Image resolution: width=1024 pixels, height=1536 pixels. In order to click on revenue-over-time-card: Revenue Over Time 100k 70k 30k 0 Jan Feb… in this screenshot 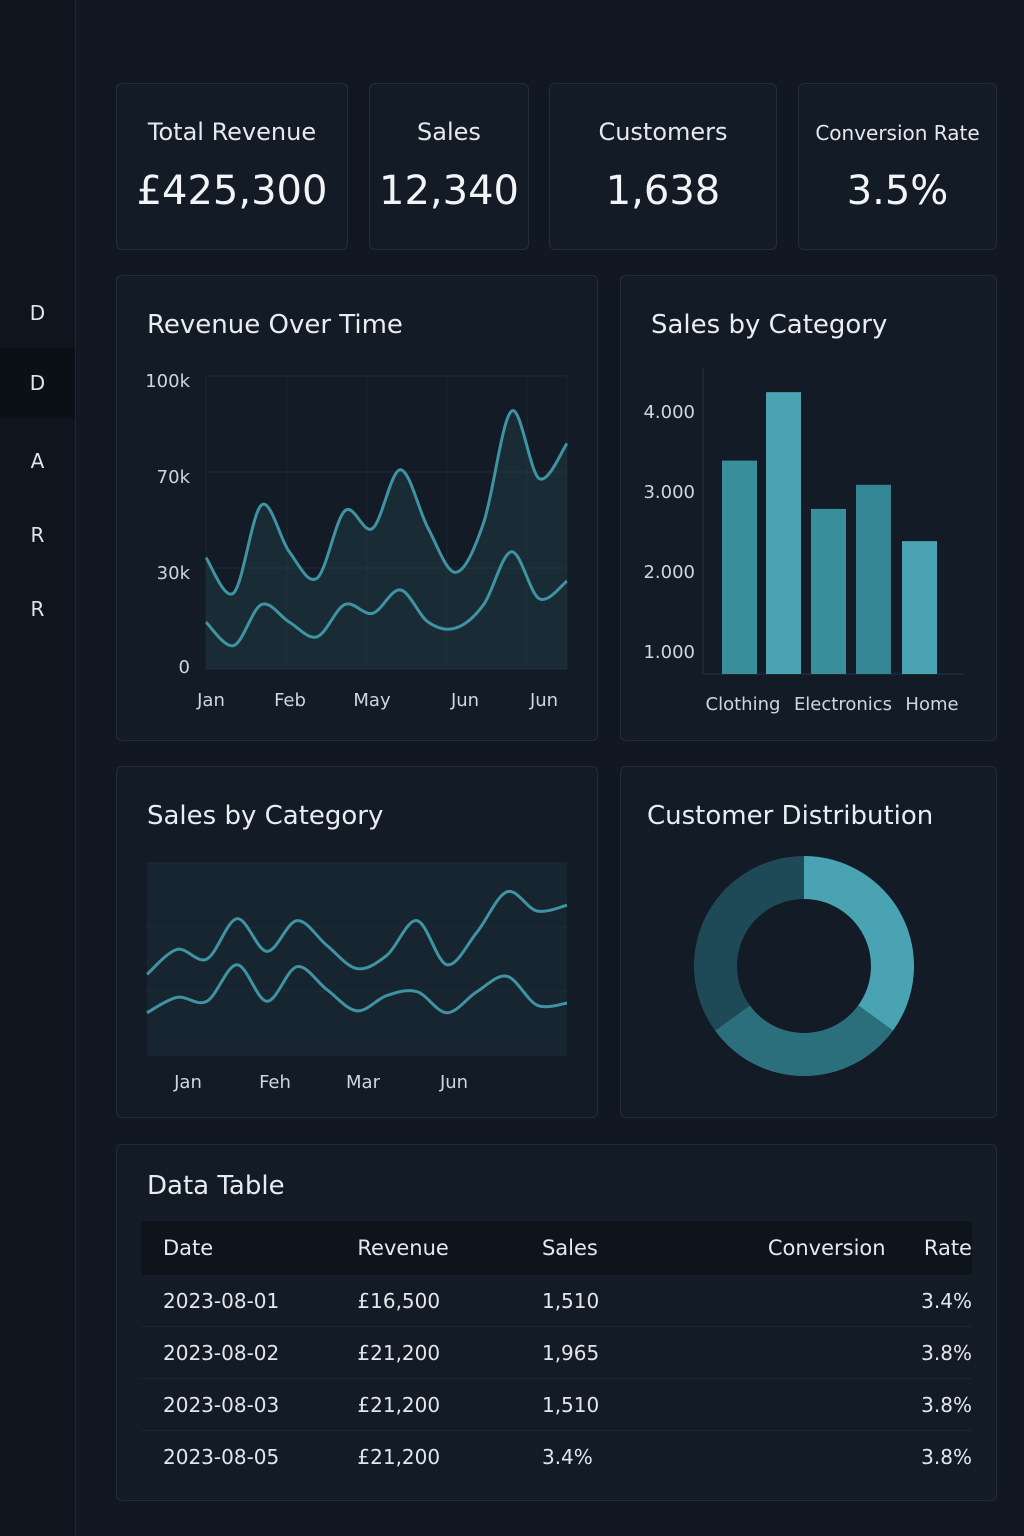, I will do `click(357, 508)`.